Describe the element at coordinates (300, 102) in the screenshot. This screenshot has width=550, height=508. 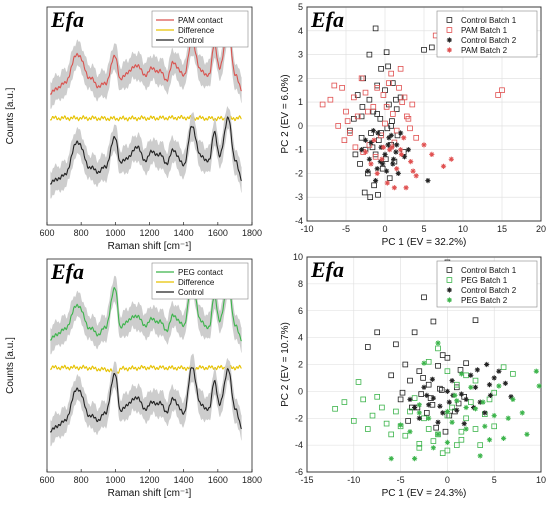
I see `y-tick-label: 1` at that location.